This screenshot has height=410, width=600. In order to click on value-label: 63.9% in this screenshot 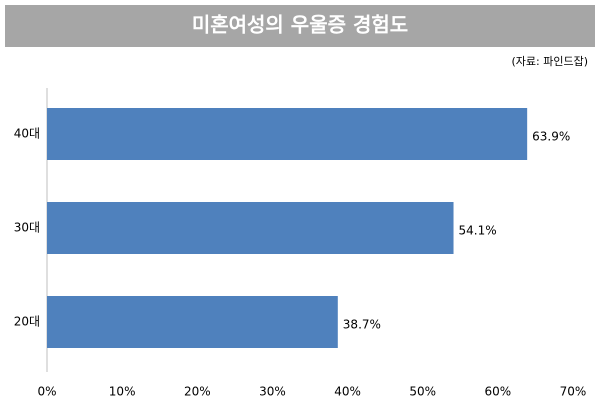, I will do `click(551, 137)`.